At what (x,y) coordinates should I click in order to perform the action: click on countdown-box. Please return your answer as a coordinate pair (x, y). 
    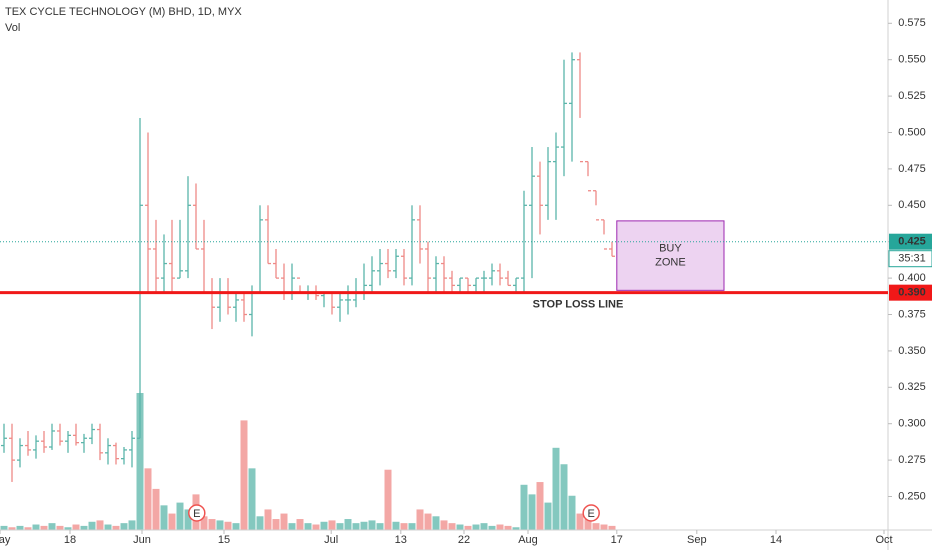
    Looking at the image, I should click on (910, 259).